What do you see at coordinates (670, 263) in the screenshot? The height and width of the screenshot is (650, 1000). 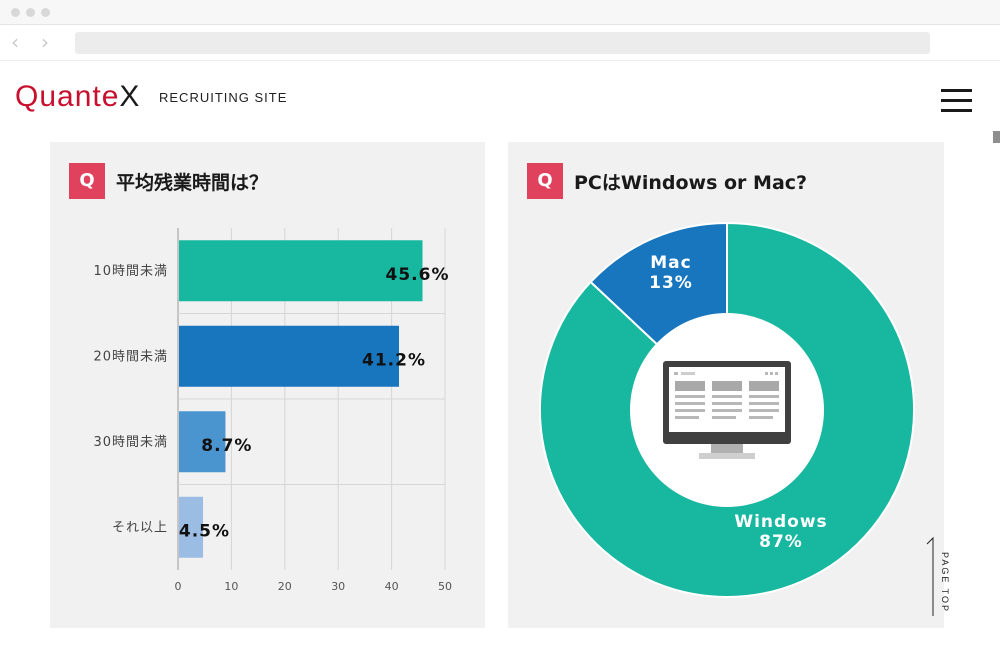 I see `slice-name-label: Mac` at bounding box center [670, 263].